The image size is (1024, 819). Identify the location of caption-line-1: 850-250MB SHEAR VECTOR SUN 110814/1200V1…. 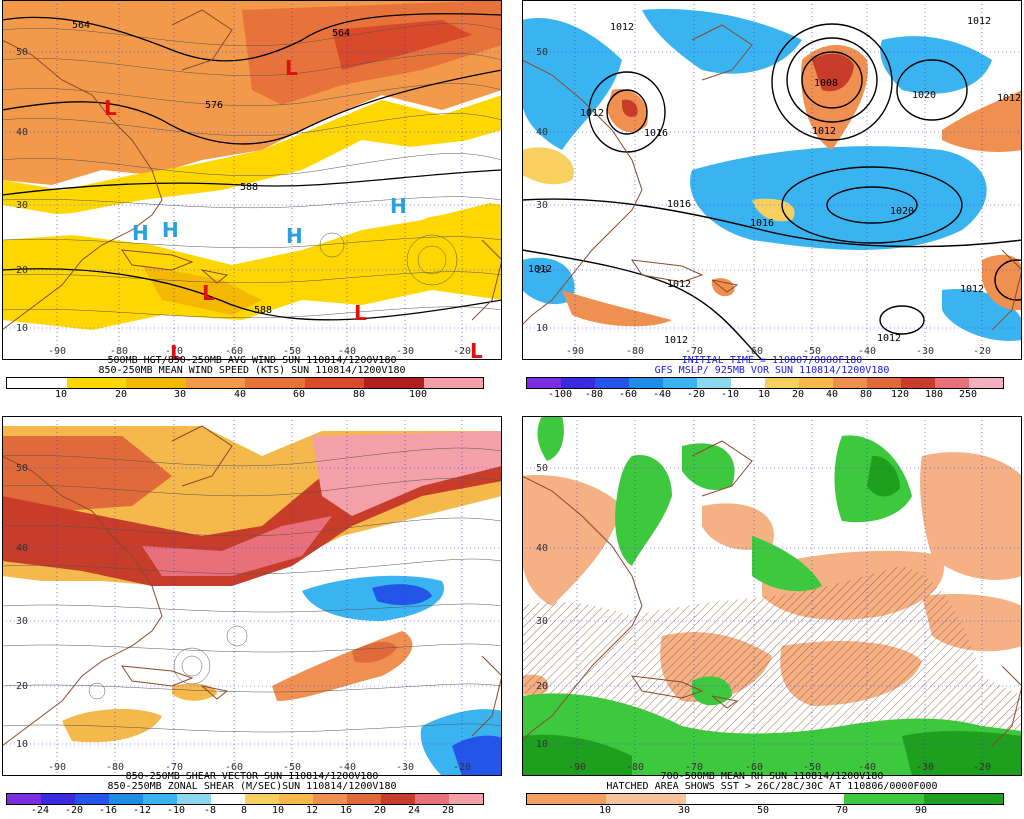
(252, 776).